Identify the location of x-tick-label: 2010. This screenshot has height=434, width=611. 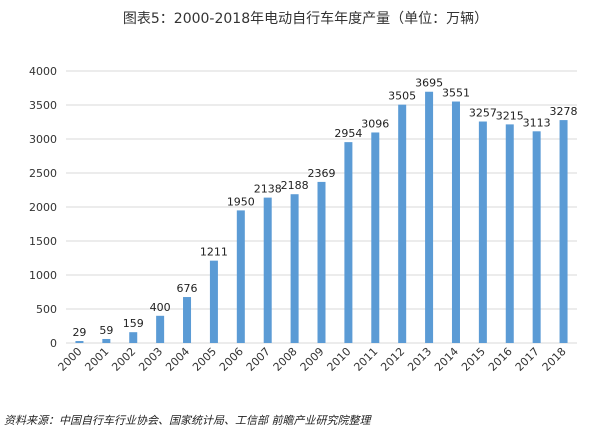
(339, 359).